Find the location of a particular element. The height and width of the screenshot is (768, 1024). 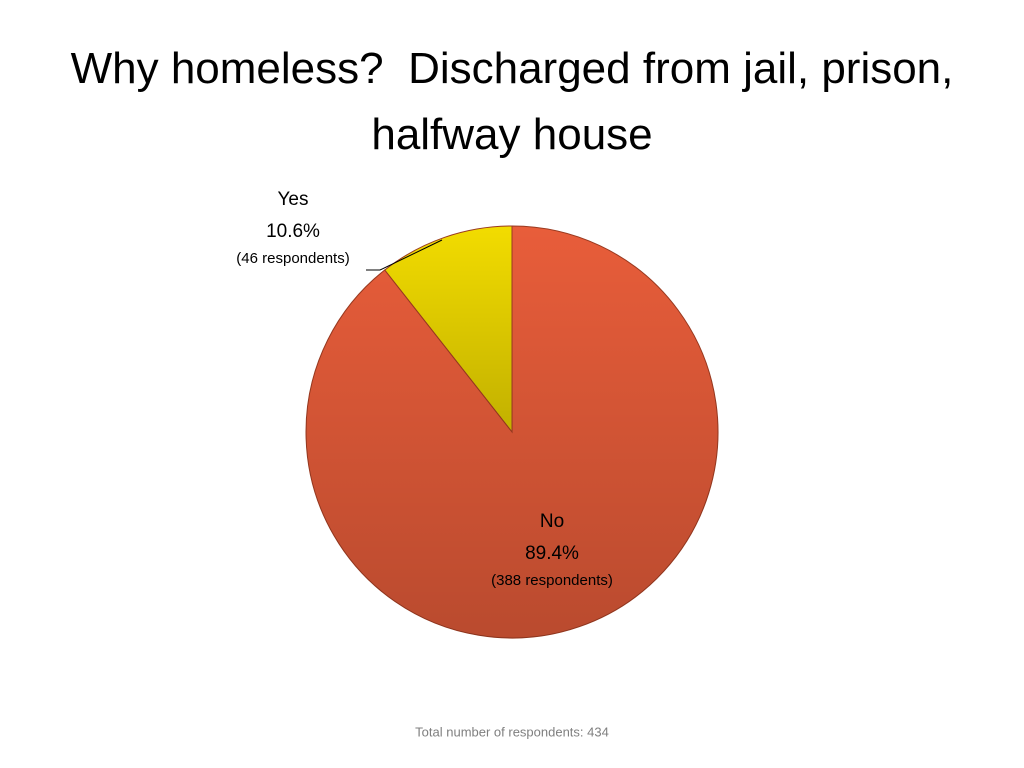

leader-line is located at coordinates (404, 255).